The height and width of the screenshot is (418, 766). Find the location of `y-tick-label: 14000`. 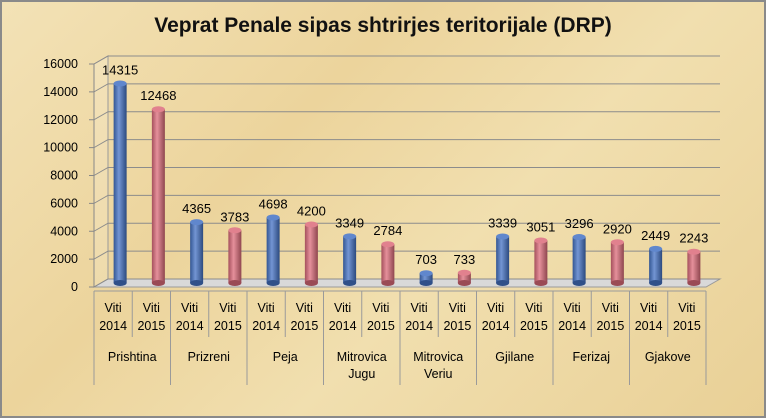

y-tick-label: 14000 is located at coordinates (60, 92).